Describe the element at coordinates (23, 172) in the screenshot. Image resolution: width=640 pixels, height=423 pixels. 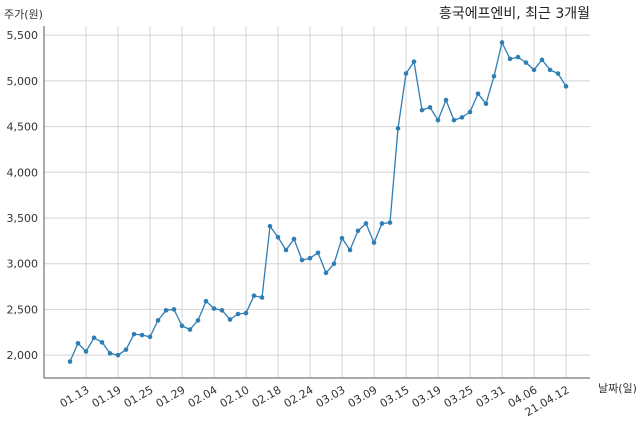
I see `y-tick-label: 4,000` at that location.